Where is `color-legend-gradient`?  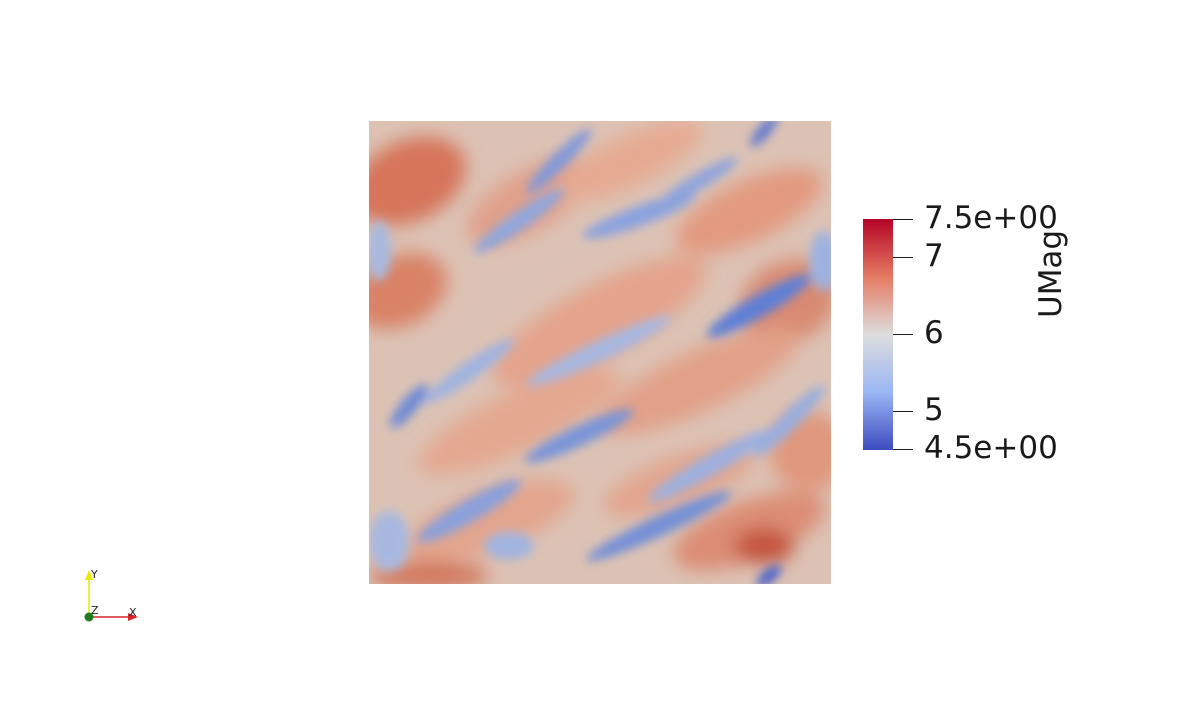
color-legend-gradient is located at coordinates (878, 334).